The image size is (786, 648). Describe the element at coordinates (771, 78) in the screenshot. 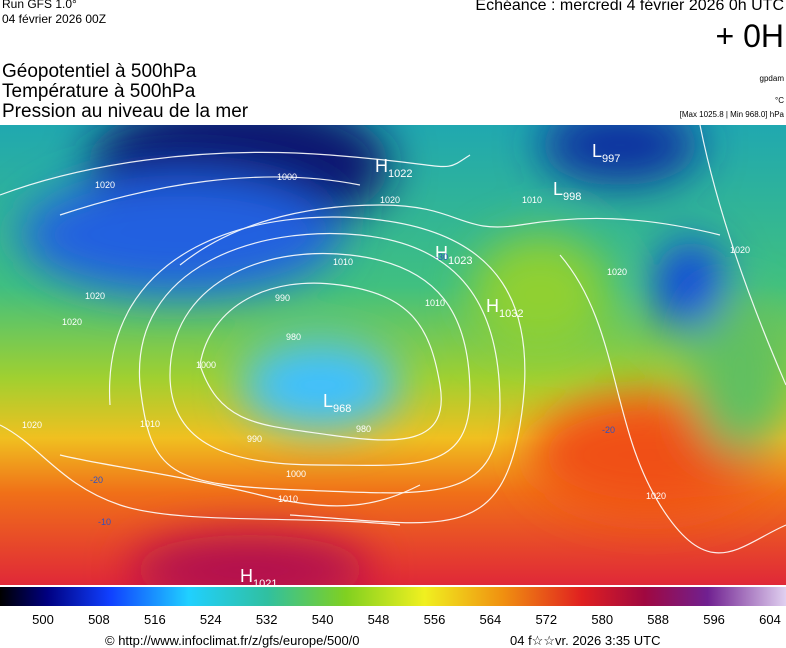

I see `unit: gpdam` at that location.